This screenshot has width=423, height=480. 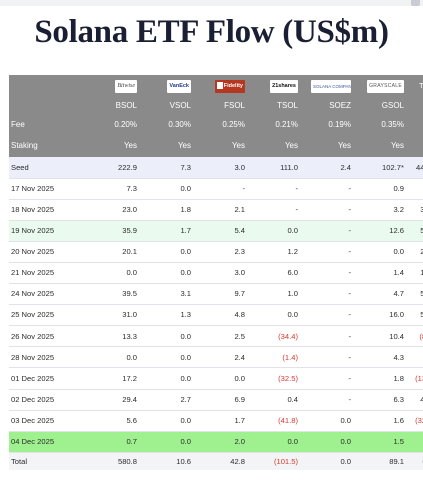 What do you see at coordinates (222, 315) in the screenshot?
I see `flow-cell: 4.8` at bounding box center [222, 315].